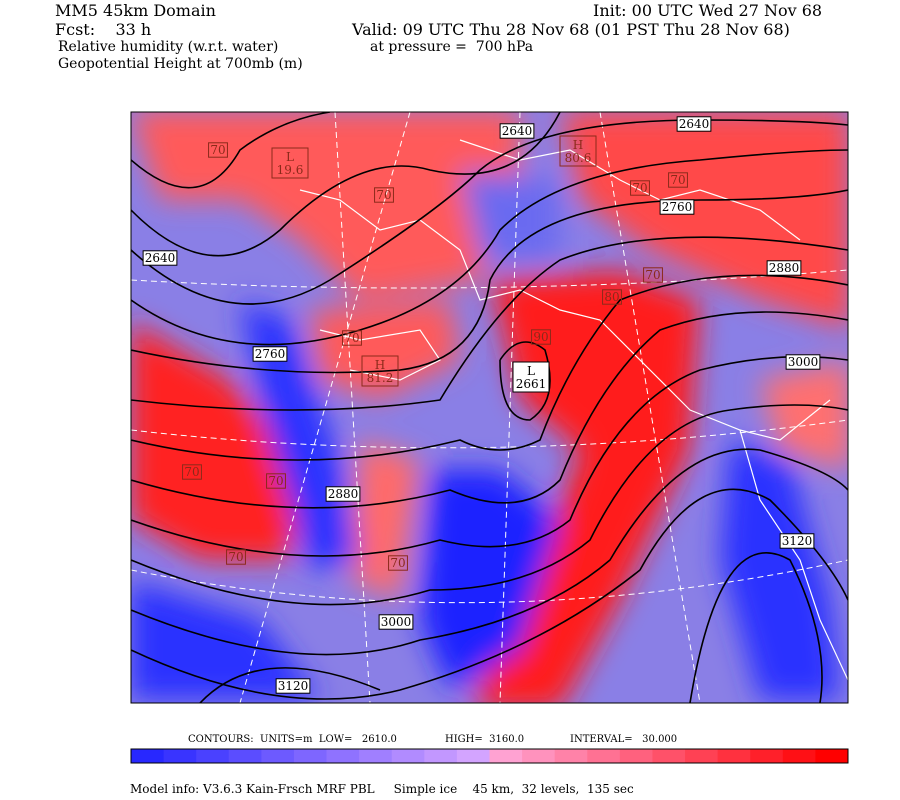  I want to click on field-name: Relative humidity (w.r.t. water), so click(168, 47).